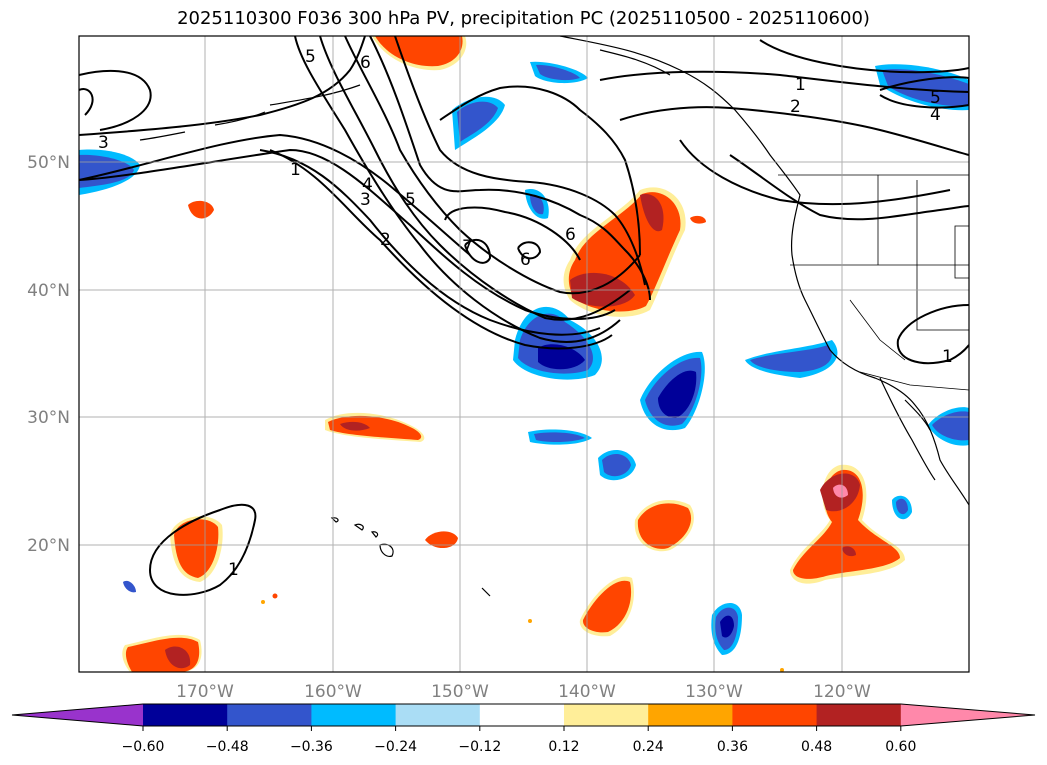 The width and height of the screenshot is (1047, 765). I want to click on lat-label: 20°N, so click(48, 546).